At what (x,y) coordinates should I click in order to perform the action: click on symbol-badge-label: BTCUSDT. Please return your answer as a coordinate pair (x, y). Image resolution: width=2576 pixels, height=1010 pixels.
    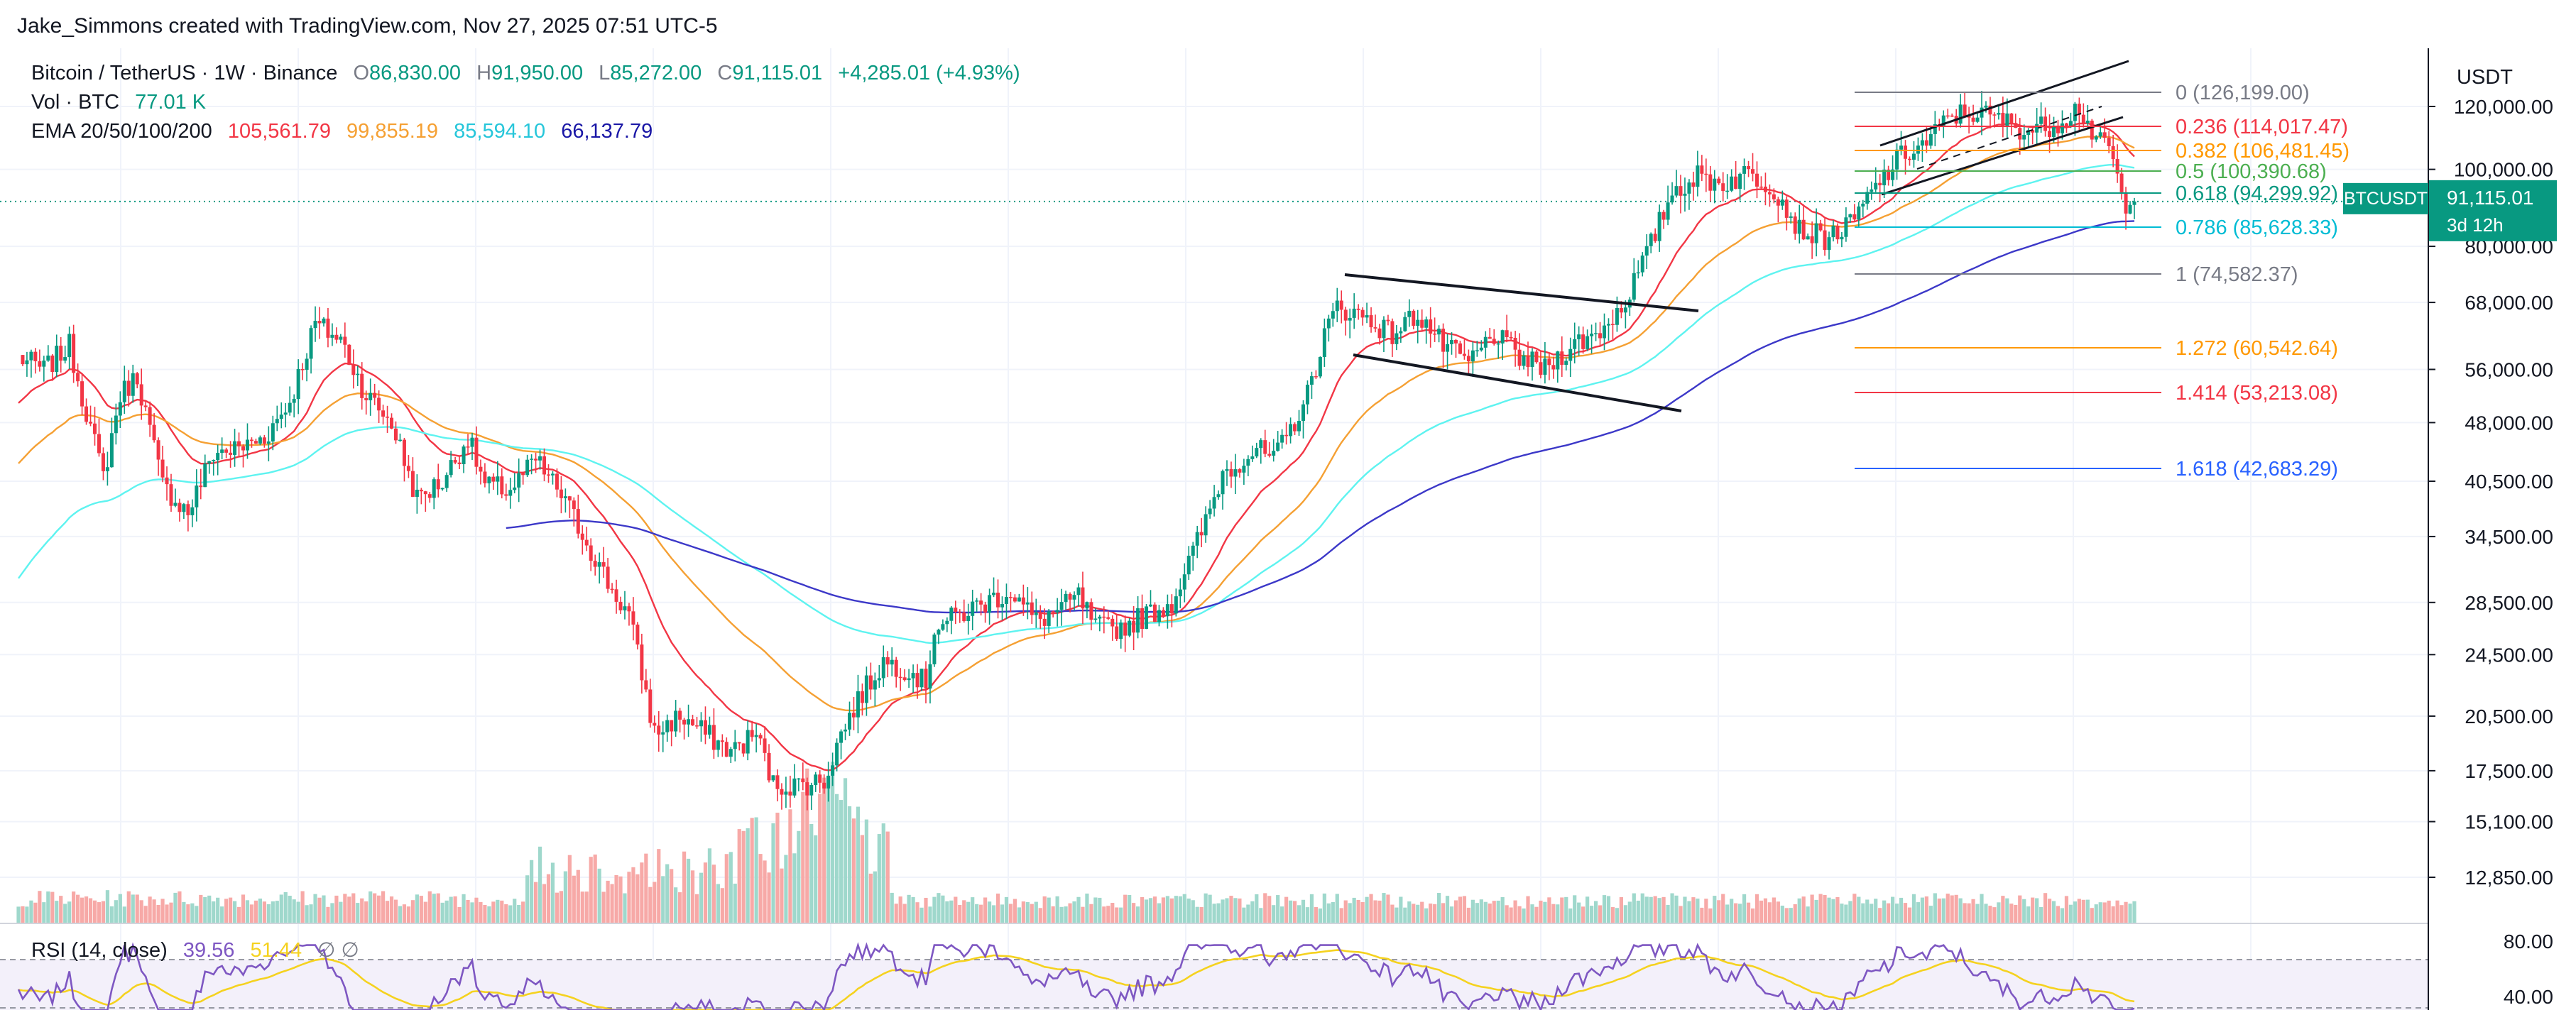
    Looking at the image, I should click on (2386, 199).